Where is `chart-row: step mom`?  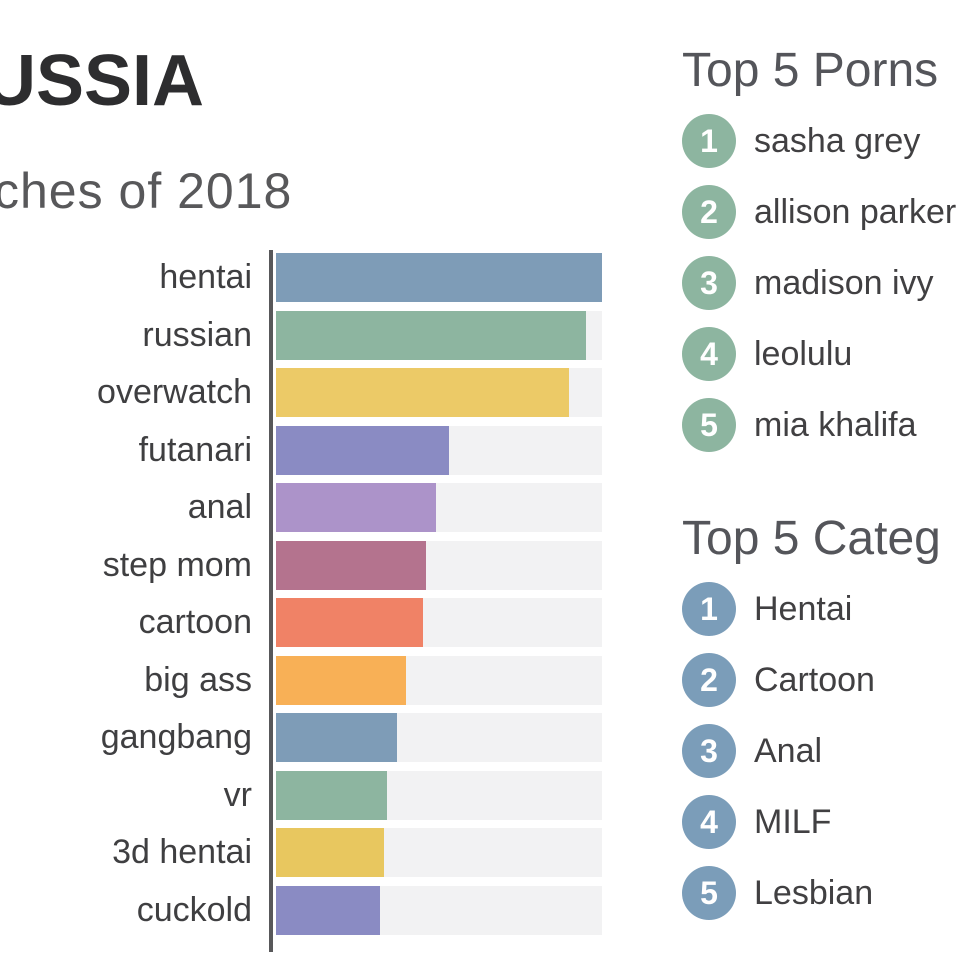 chart-row: step mom is located at coordinates (305, 569).